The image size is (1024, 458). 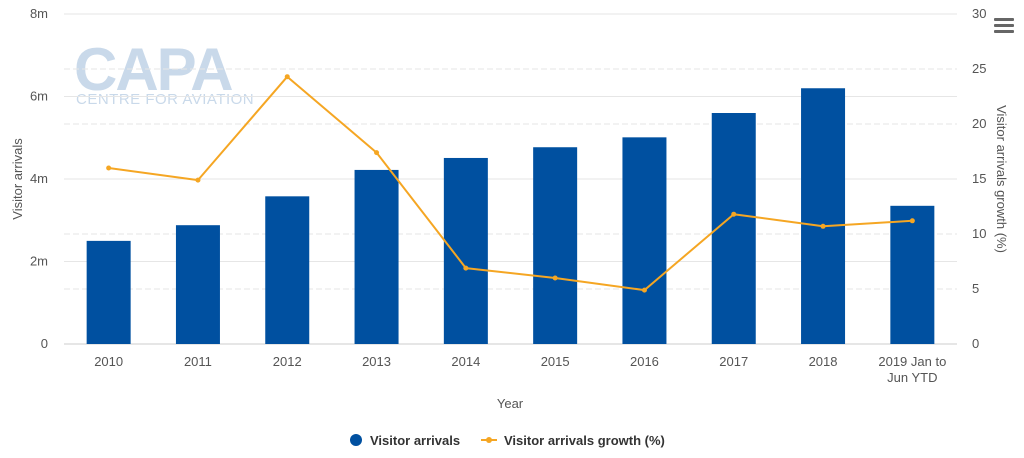 What do you see at coordinates (733, 361) in the screenshot?
I see `x-tick-label: 2017` at bounding box center [733, 361].